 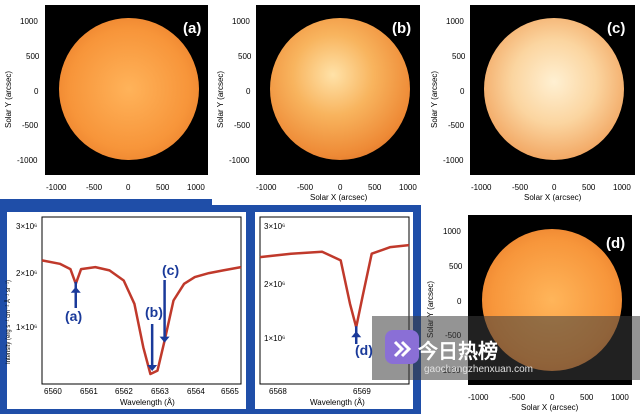 I want to click on x-tick: 6564, so click(x=196, y=391).